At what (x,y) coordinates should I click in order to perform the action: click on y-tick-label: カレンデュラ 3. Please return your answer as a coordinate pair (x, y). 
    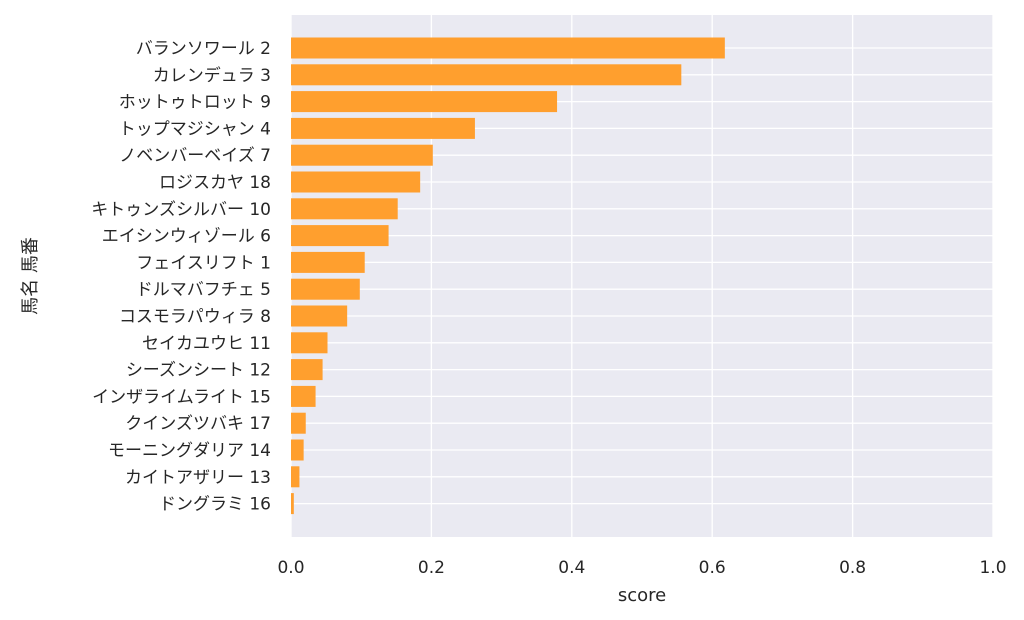
    Looking at the image, I should click on (212, 75).